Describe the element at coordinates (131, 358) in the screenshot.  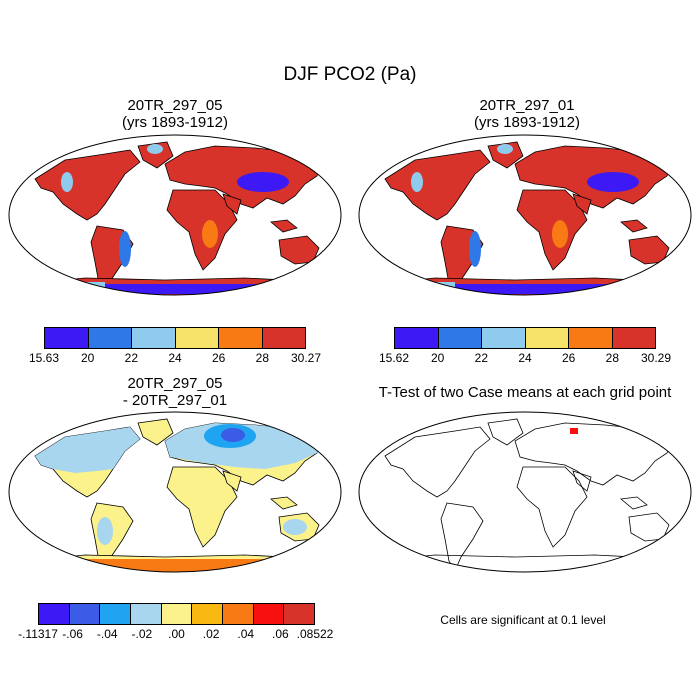
I see `cb1-tick-label: 22` at that location.